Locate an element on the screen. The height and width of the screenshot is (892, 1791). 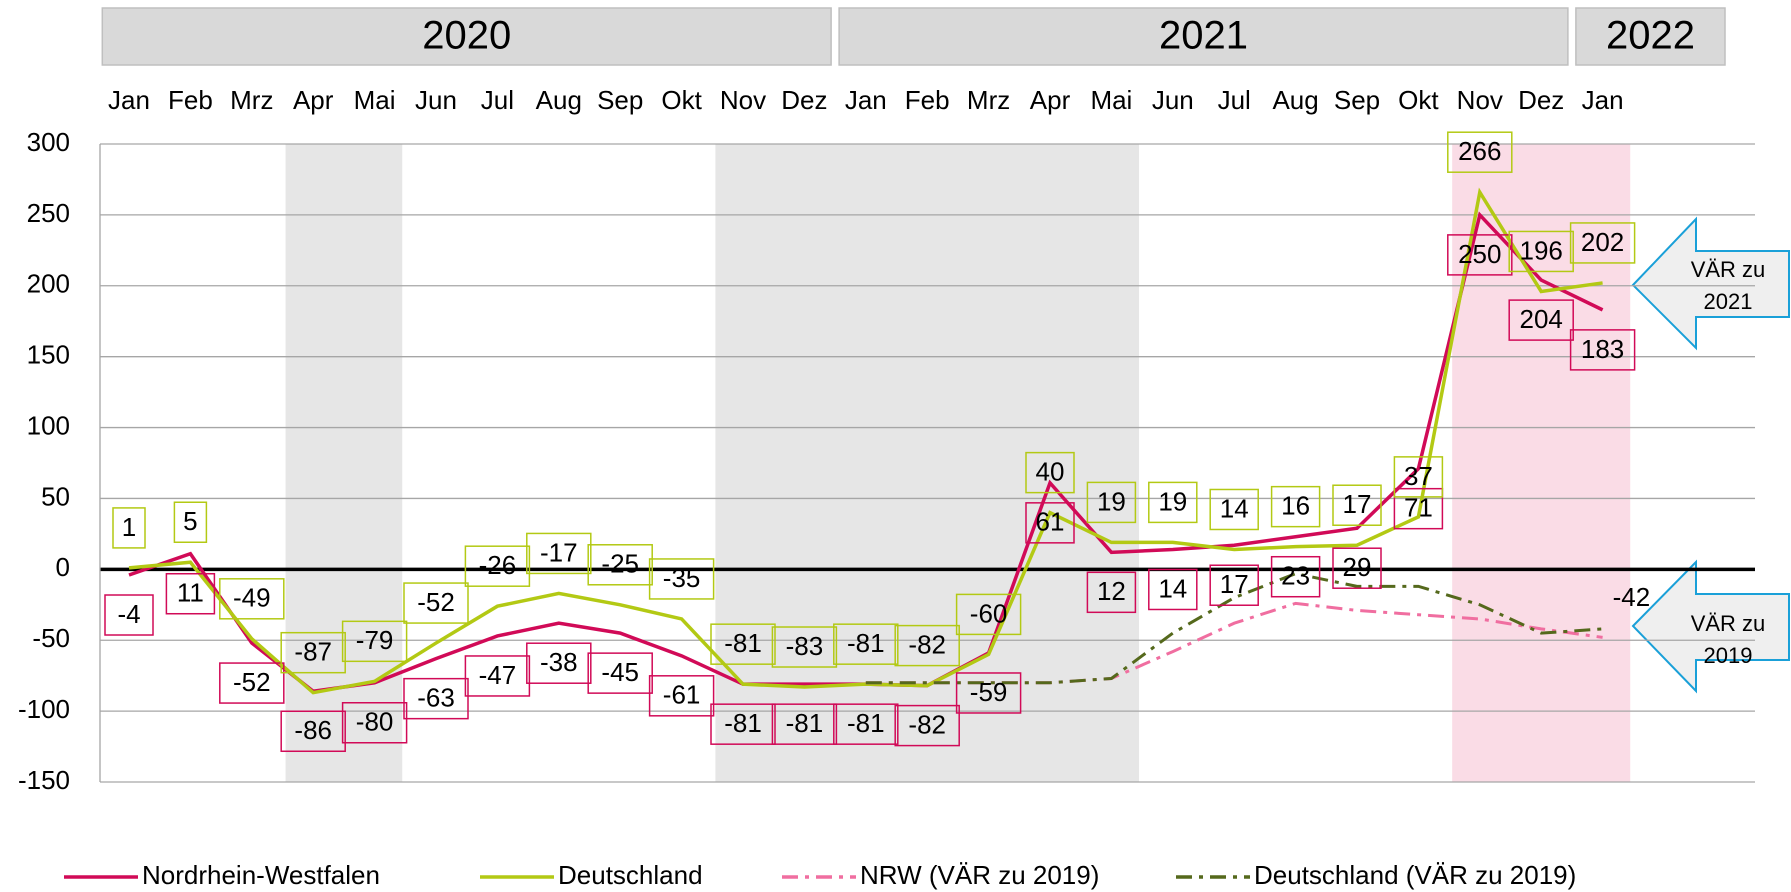
y-tick-label: 200 is located at coordinates (48, 284).